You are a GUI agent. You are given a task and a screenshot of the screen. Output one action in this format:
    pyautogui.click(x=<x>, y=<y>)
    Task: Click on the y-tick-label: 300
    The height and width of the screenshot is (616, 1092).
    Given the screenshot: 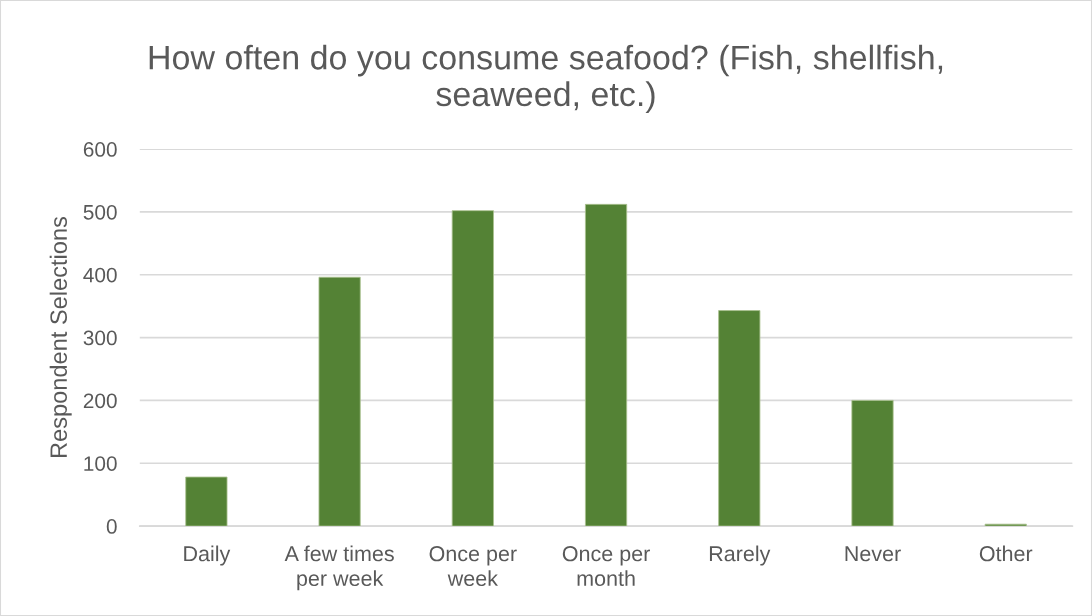 What is the action you would take?
    pyautogui.click(x=100, y=338)
    